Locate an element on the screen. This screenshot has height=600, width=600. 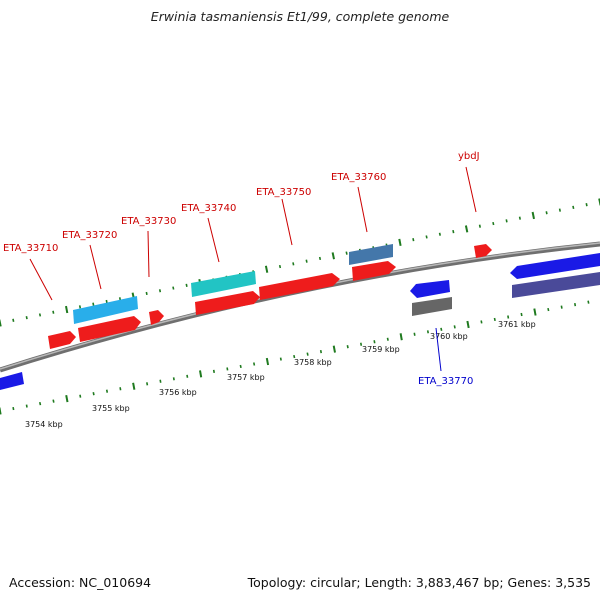
ruler-label-3760: 3760 kbp is located at coordinates (449, 336).